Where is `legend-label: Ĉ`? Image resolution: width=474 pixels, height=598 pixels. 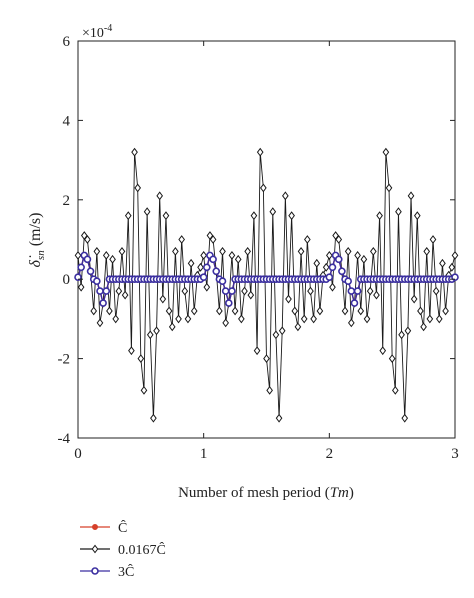 legend-label: Ĉ is located at coordinates (122, 527).